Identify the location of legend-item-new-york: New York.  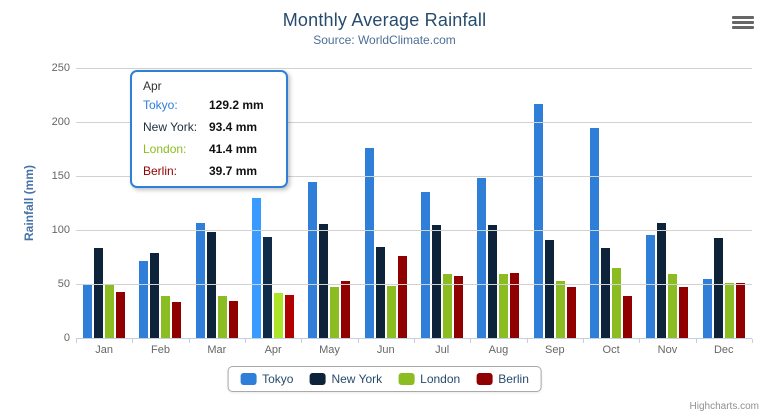
(345, 379).